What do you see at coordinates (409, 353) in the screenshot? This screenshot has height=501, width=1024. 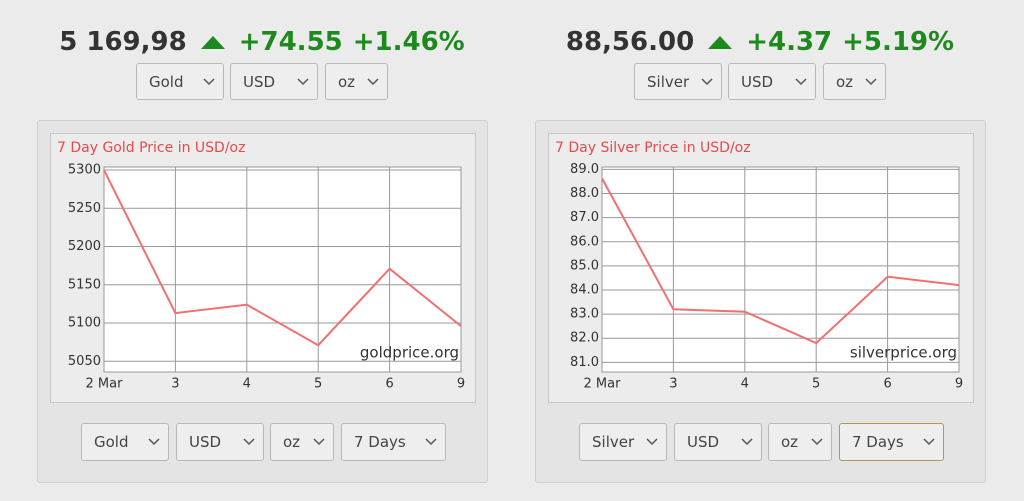 I see `watermark: goldprice.org` at bounding box center [409, 353].